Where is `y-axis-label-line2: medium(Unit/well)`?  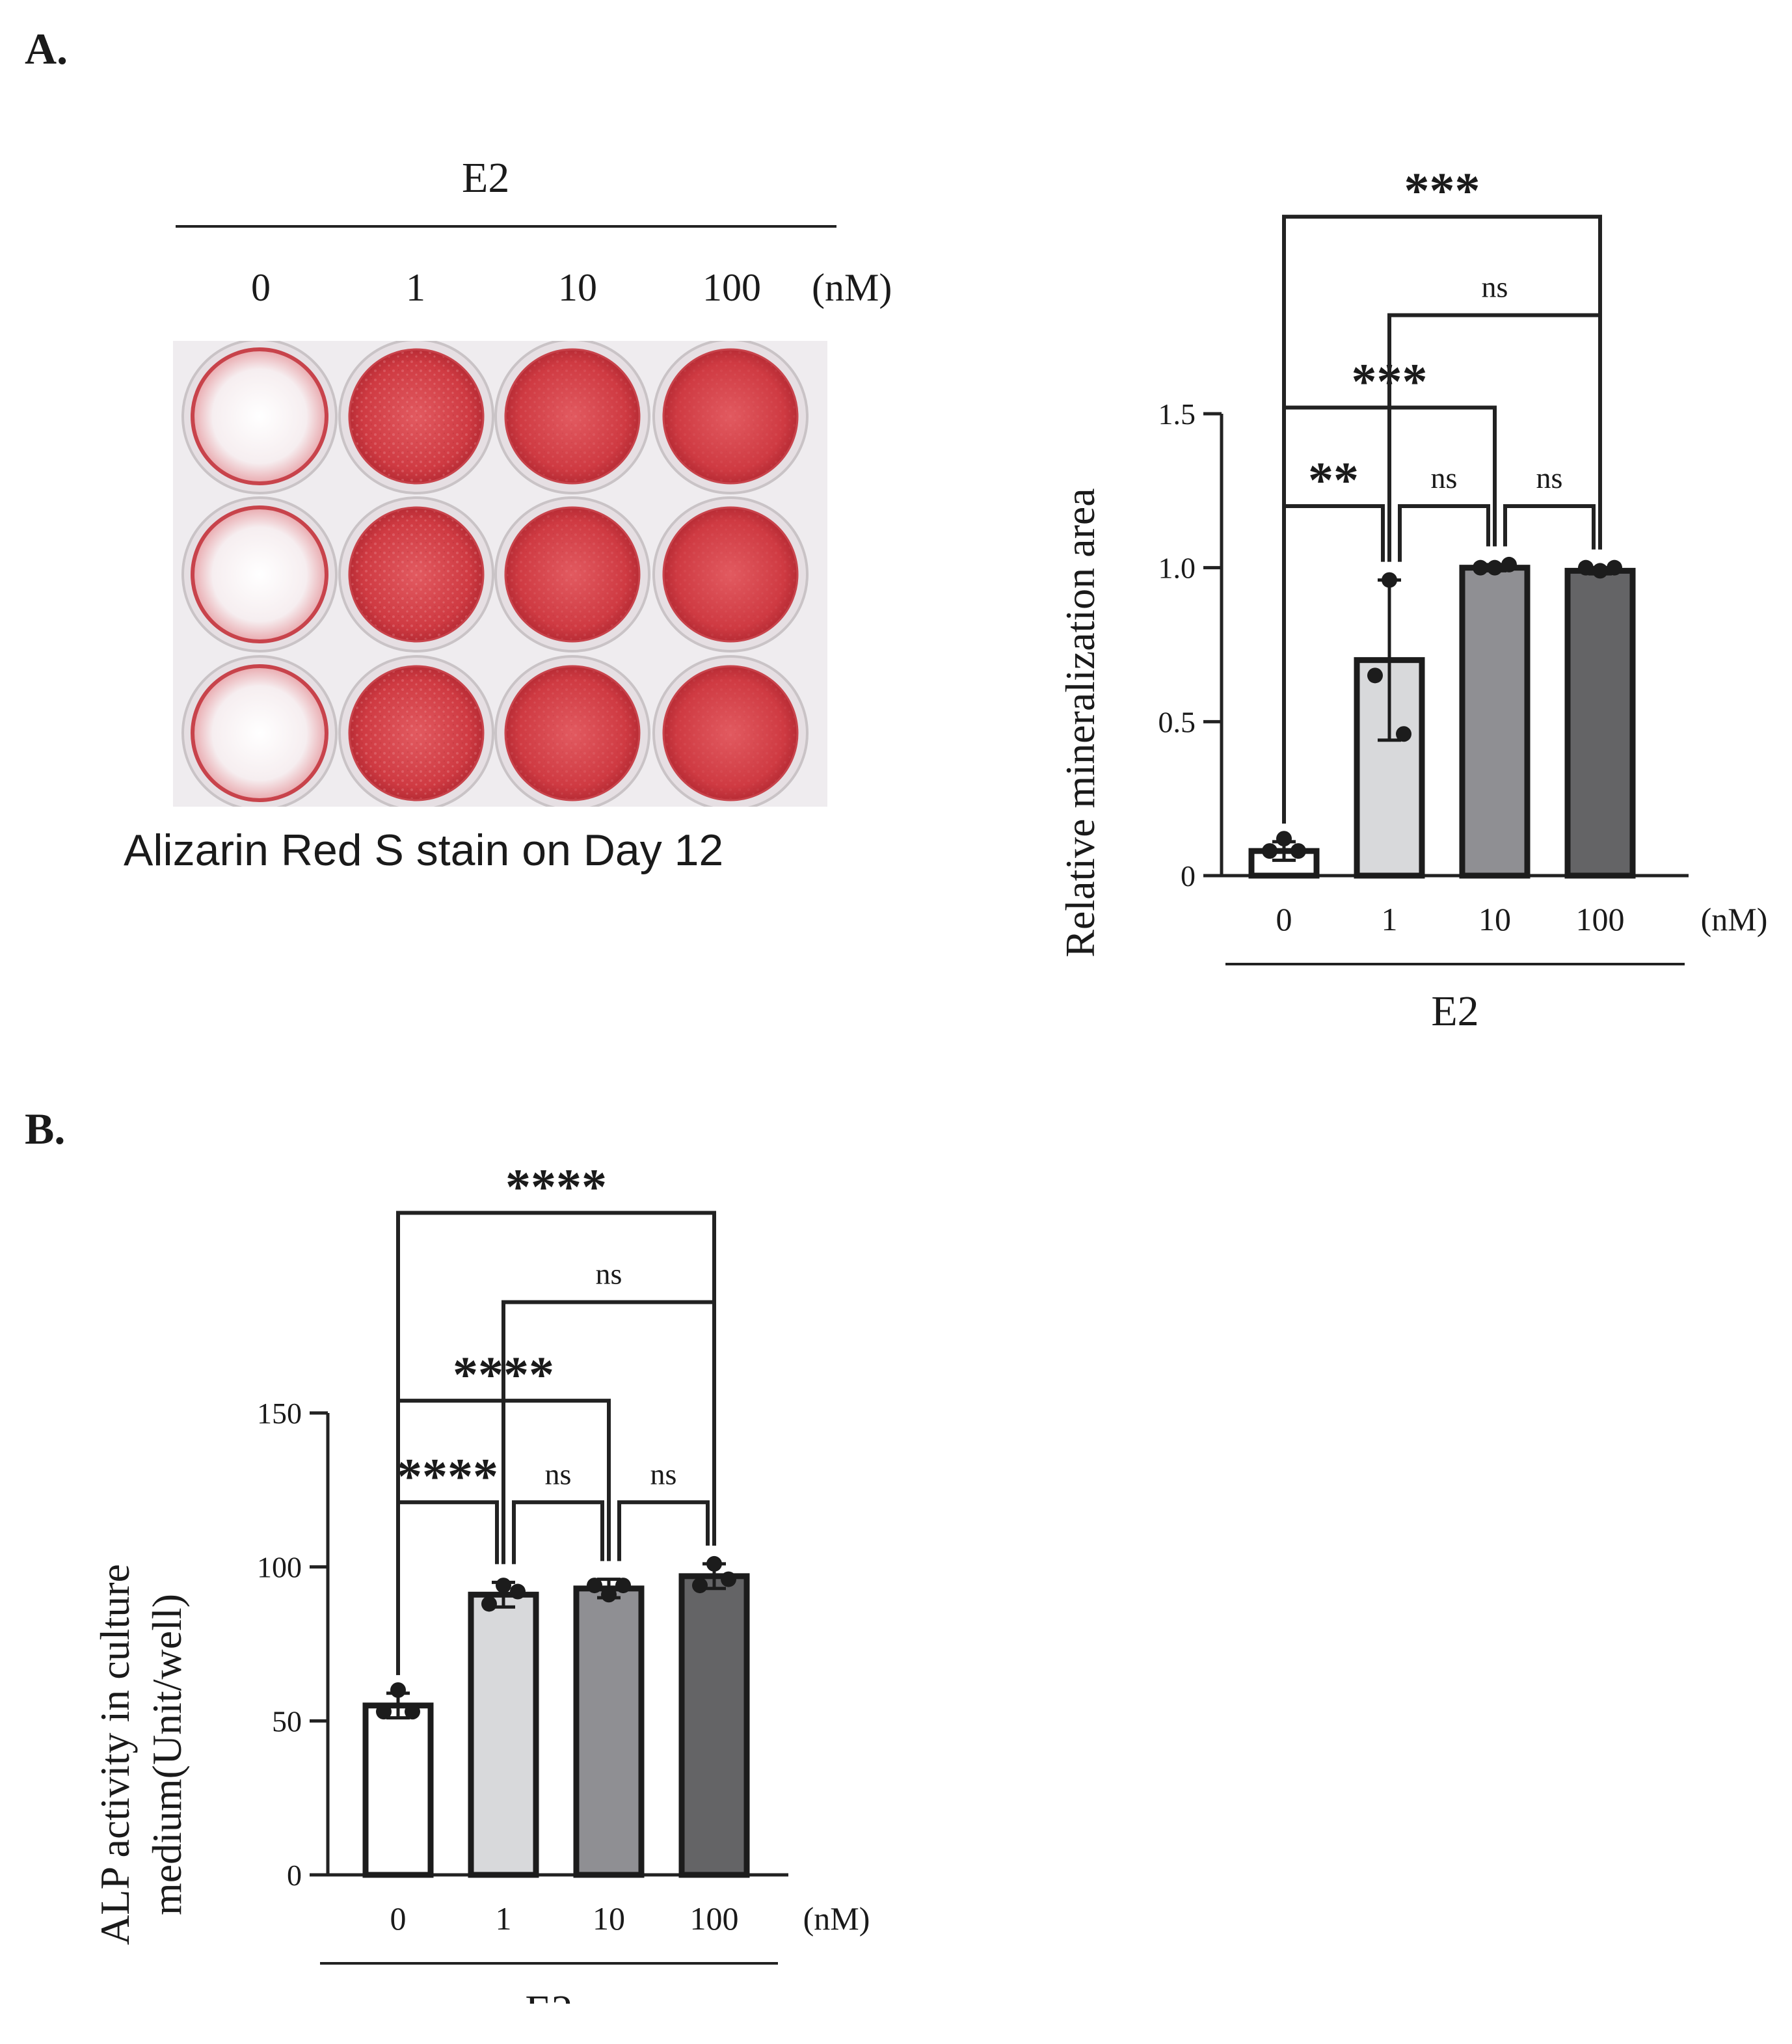 y-axis-label-line2: medium(Unit/well) is located at coordinates (167, 1755).